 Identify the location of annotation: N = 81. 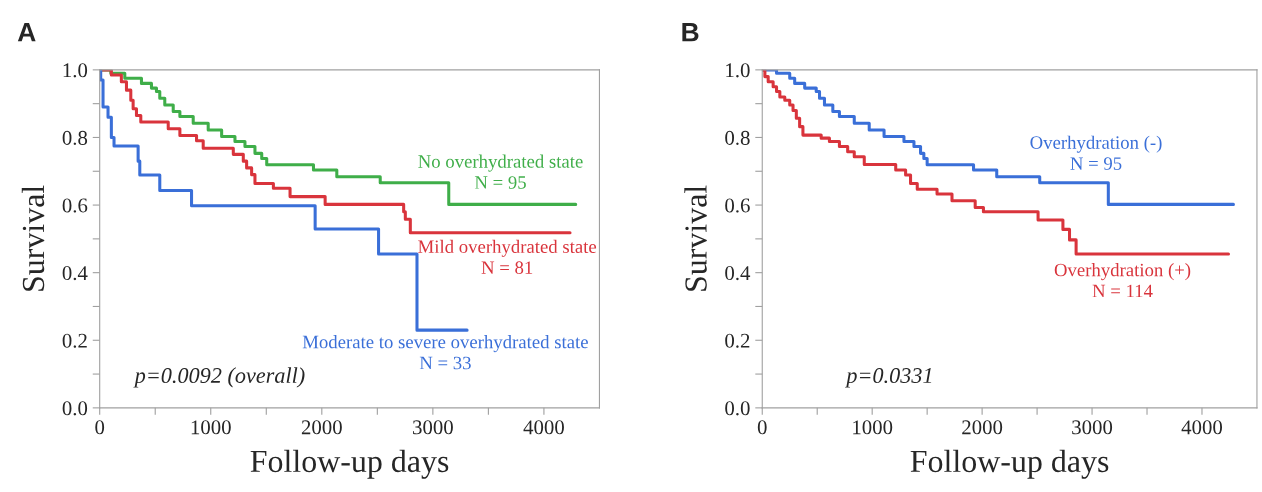
(507, 267).